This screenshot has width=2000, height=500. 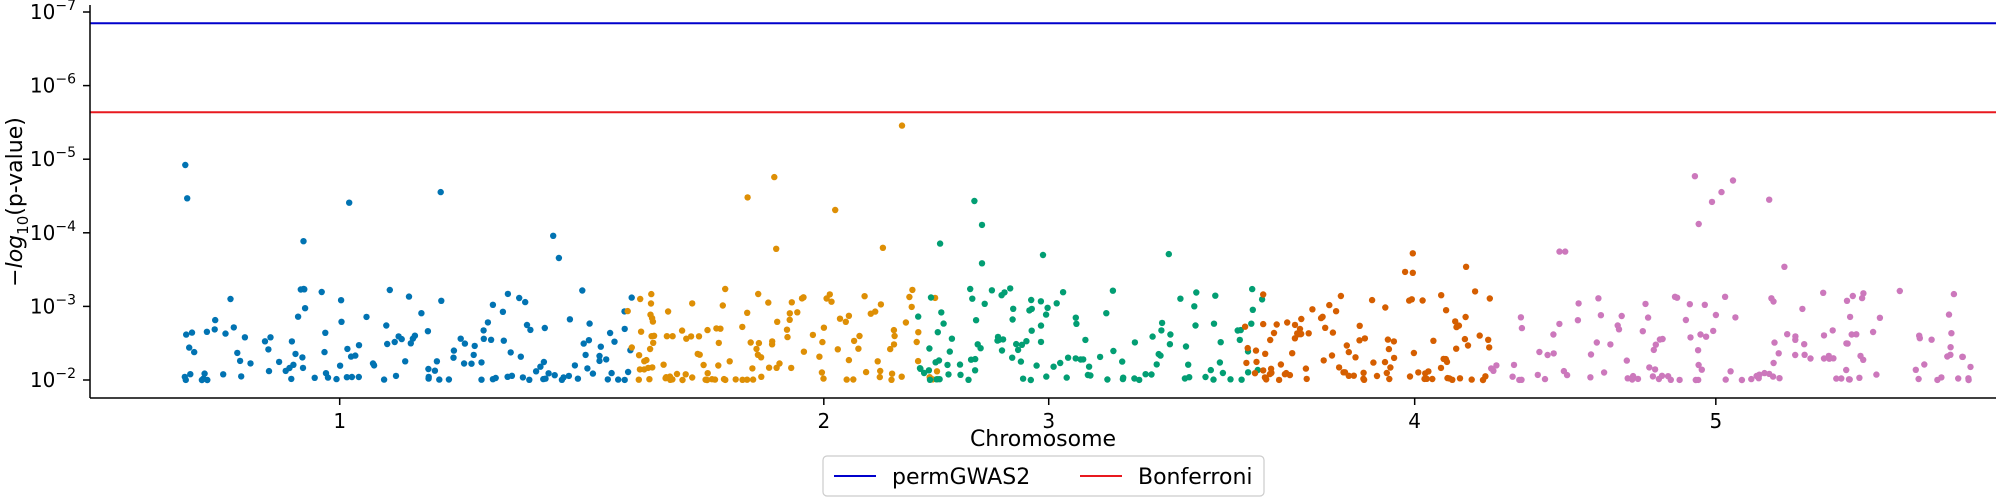 What do you see at coordinates (1027, 415) in the screenshot?
I see `x-axis-ticks: 1 2 3 4 5` at bounding box center [1027, 415].